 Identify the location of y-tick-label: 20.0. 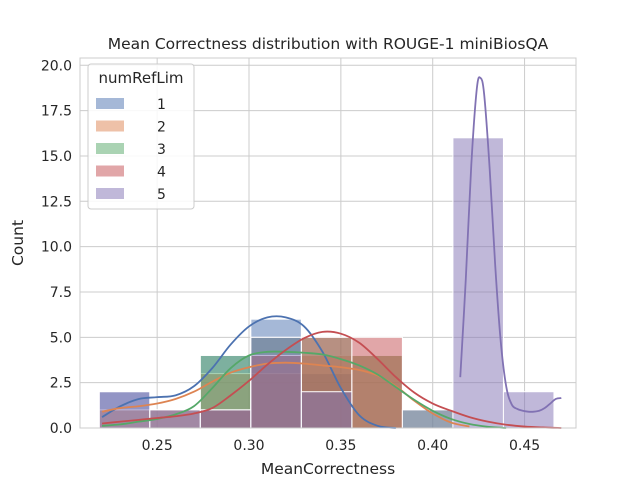
(56, 66).